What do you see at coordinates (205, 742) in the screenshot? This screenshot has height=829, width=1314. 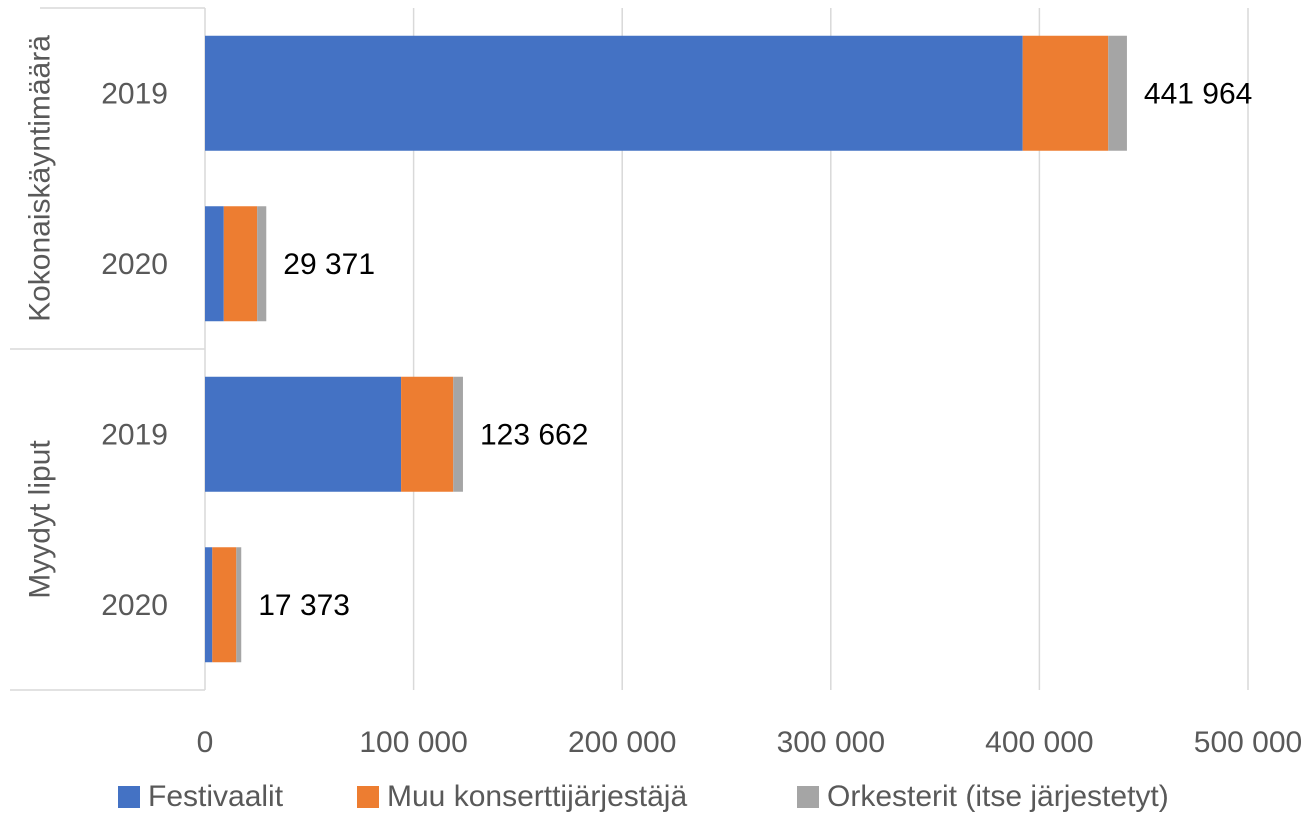 I see `x-tick-label: 0` at bounding box center [205, 742].